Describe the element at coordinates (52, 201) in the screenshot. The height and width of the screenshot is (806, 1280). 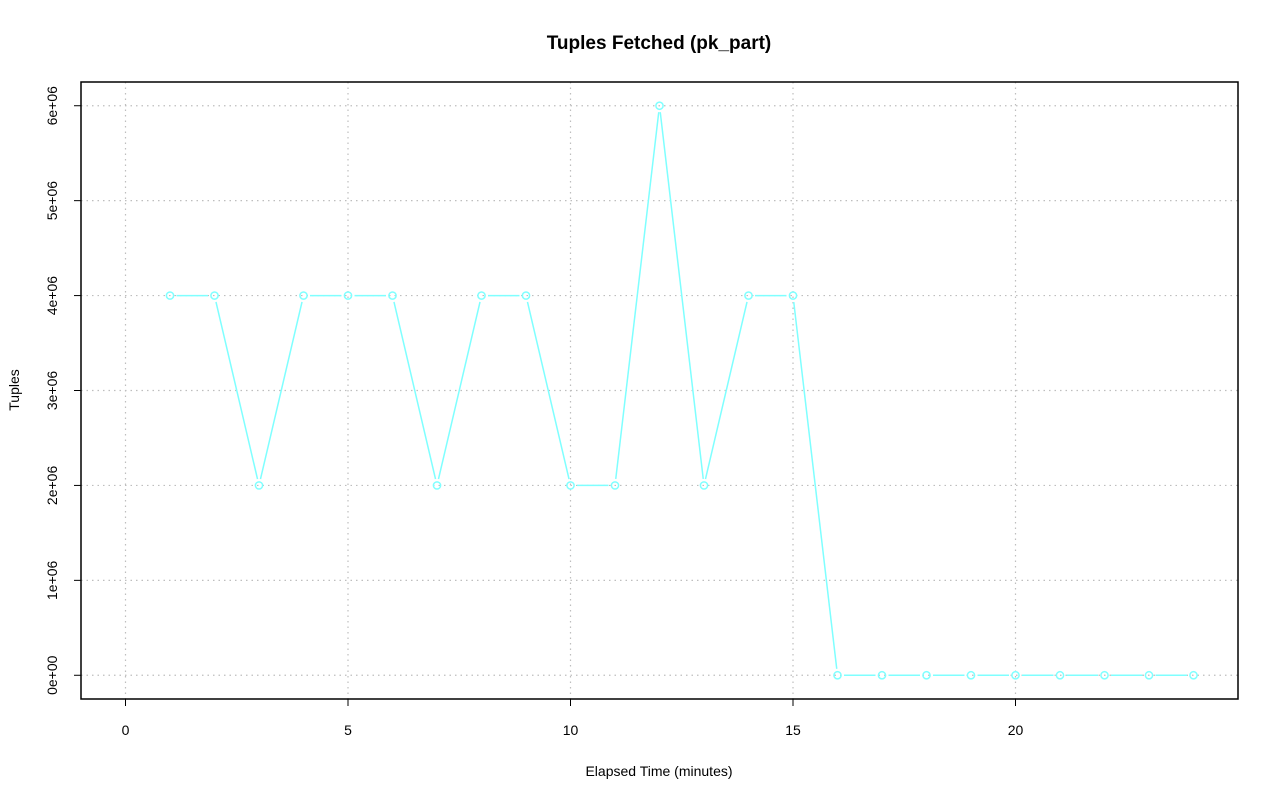
I see `y-tick-label: 5e+06` at that location.